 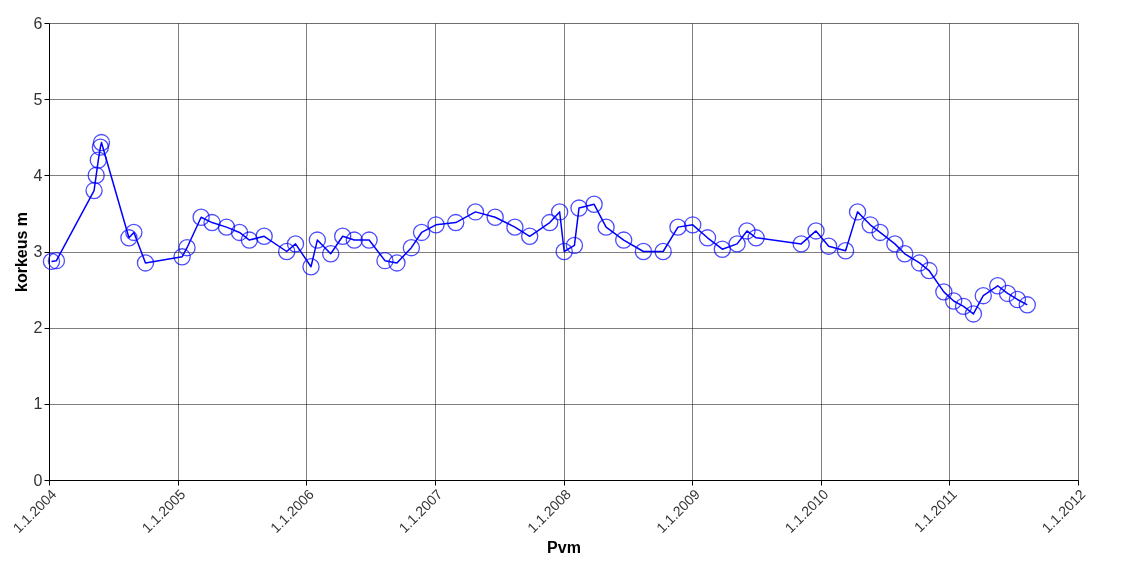 What do you see at coordinates (38, 328) in the screenshot?
I see `y-tick-label: 2` at bounding box center [38, 328].